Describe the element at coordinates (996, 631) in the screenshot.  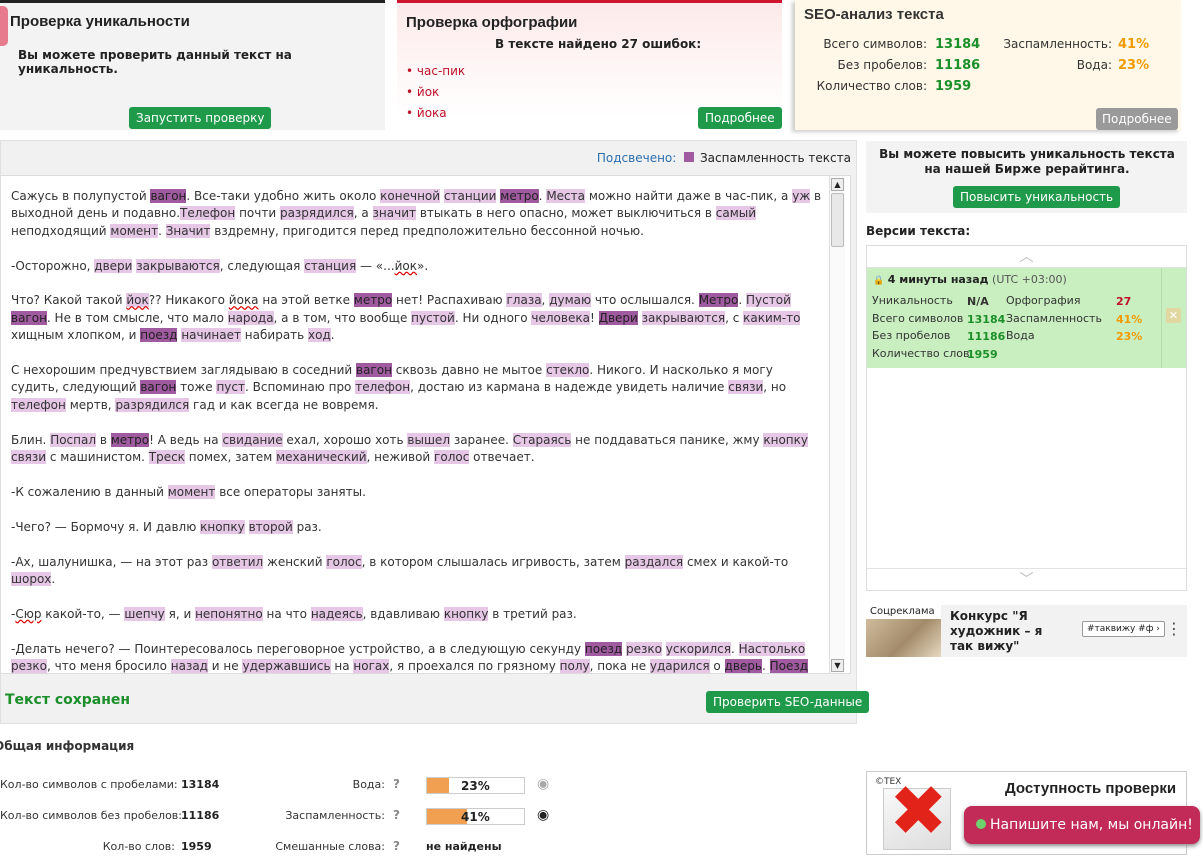
I see `ad-title: Конкурс "Я художник – я так вижу"` at that location.